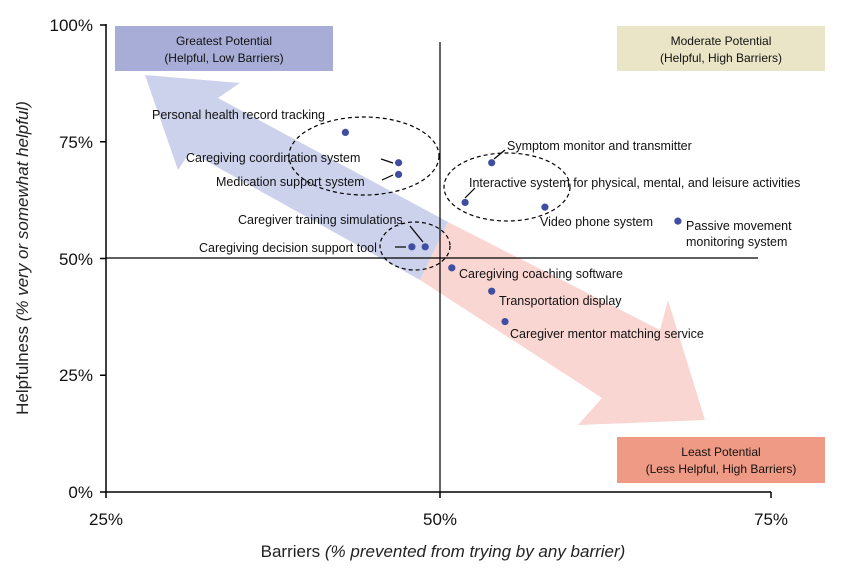  I want to click on leader-lines, so click(443, 198).